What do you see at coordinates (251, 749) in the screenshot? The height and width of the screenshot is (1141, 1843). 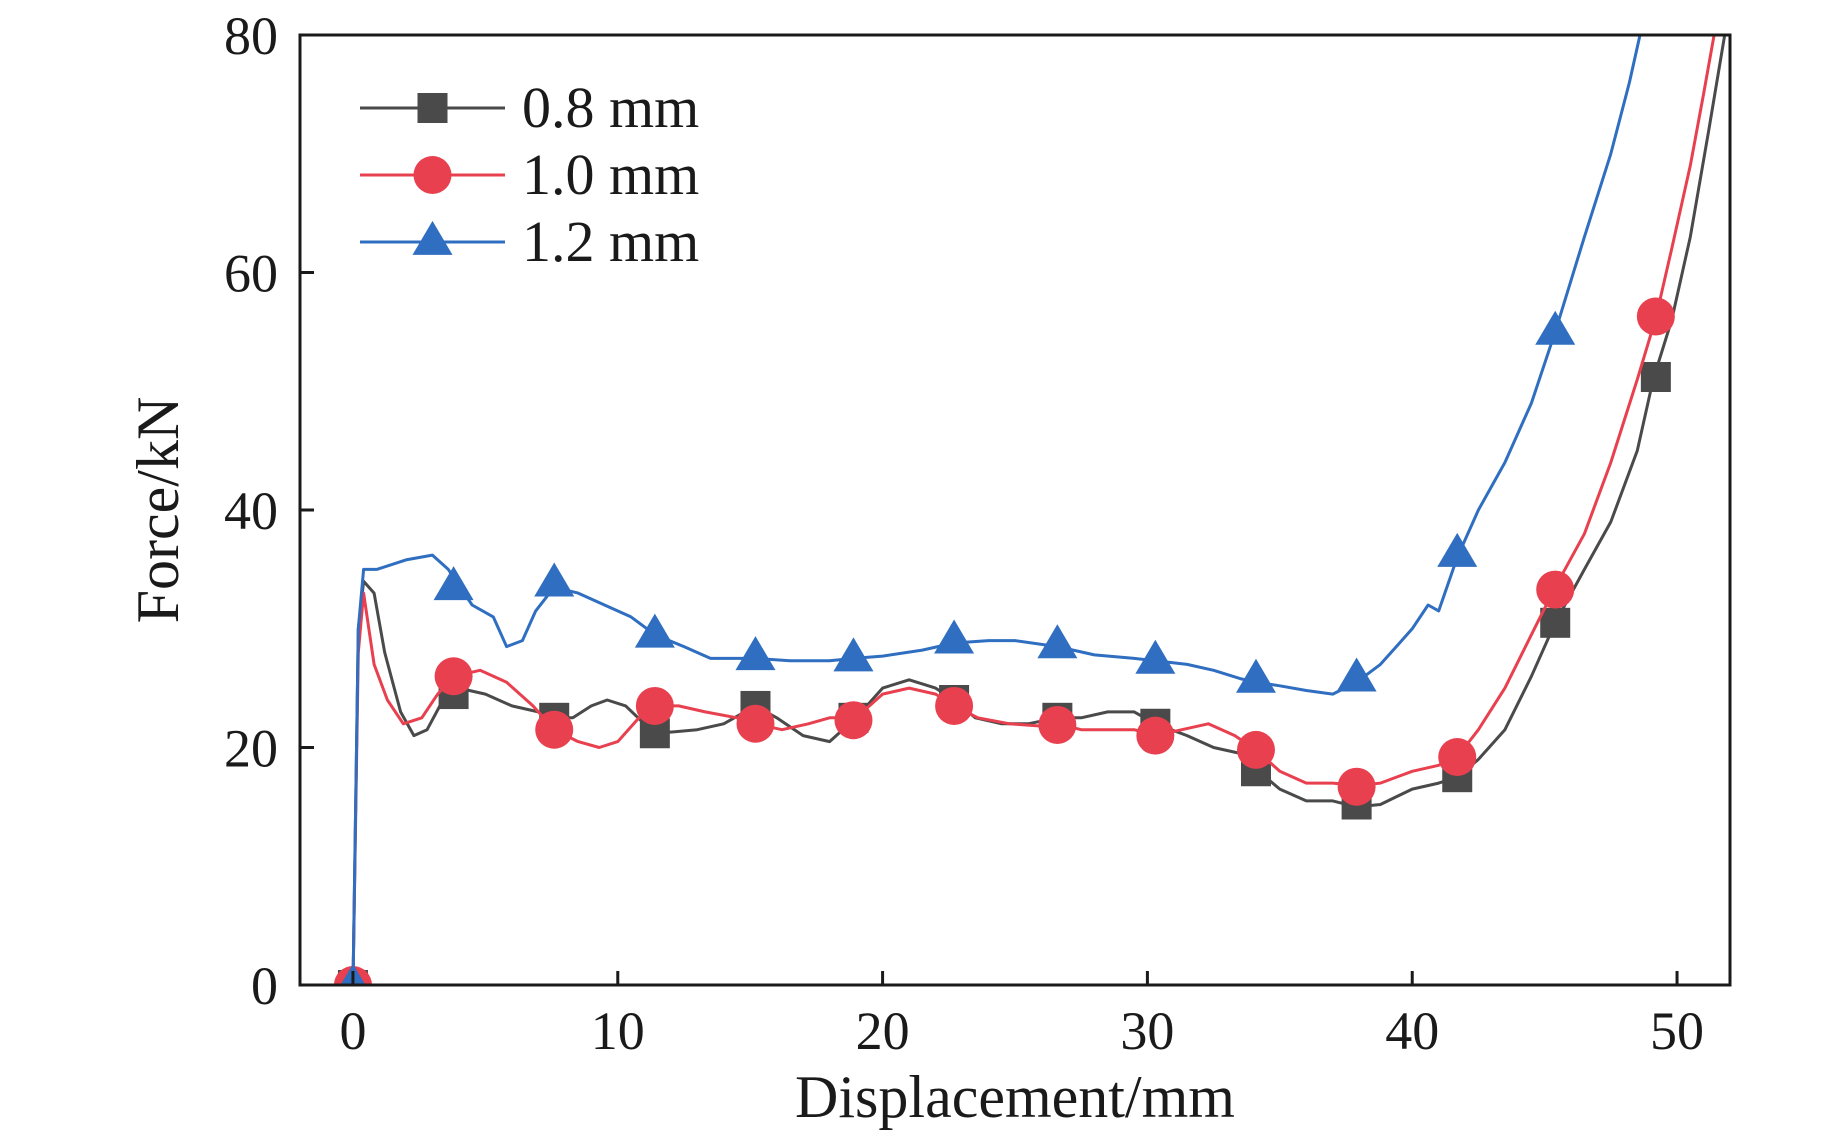 I see `y-tick-label-1: 20` at bounding box center [251, 749].